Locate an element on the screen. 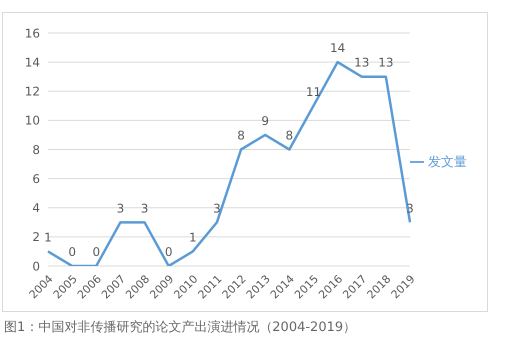  y-tick-label: 0 is located at coordinates (36, 266).